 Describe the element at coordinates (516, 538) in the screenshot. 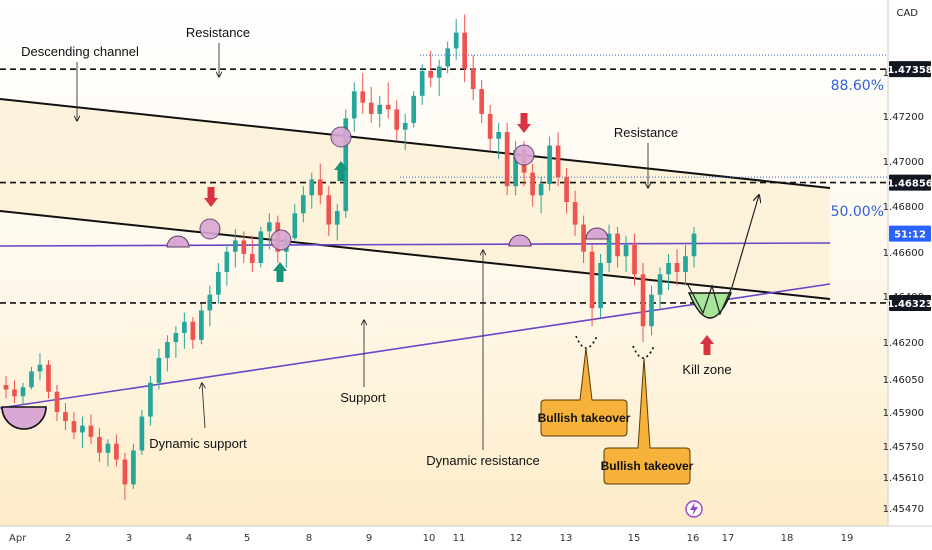

I see `time-tick-label: 12` at that location.